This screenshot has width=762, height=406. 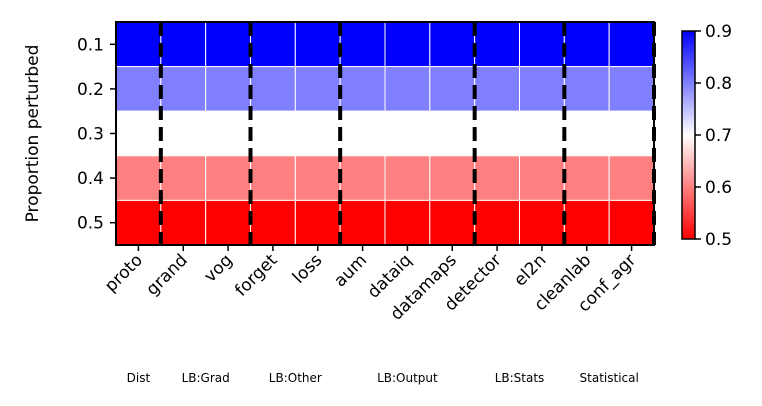 What do you see at coordinates (718, 188) in the screenshot?
I see `colorbar-tick-label: 0.6` at bounding box center [718, 188].